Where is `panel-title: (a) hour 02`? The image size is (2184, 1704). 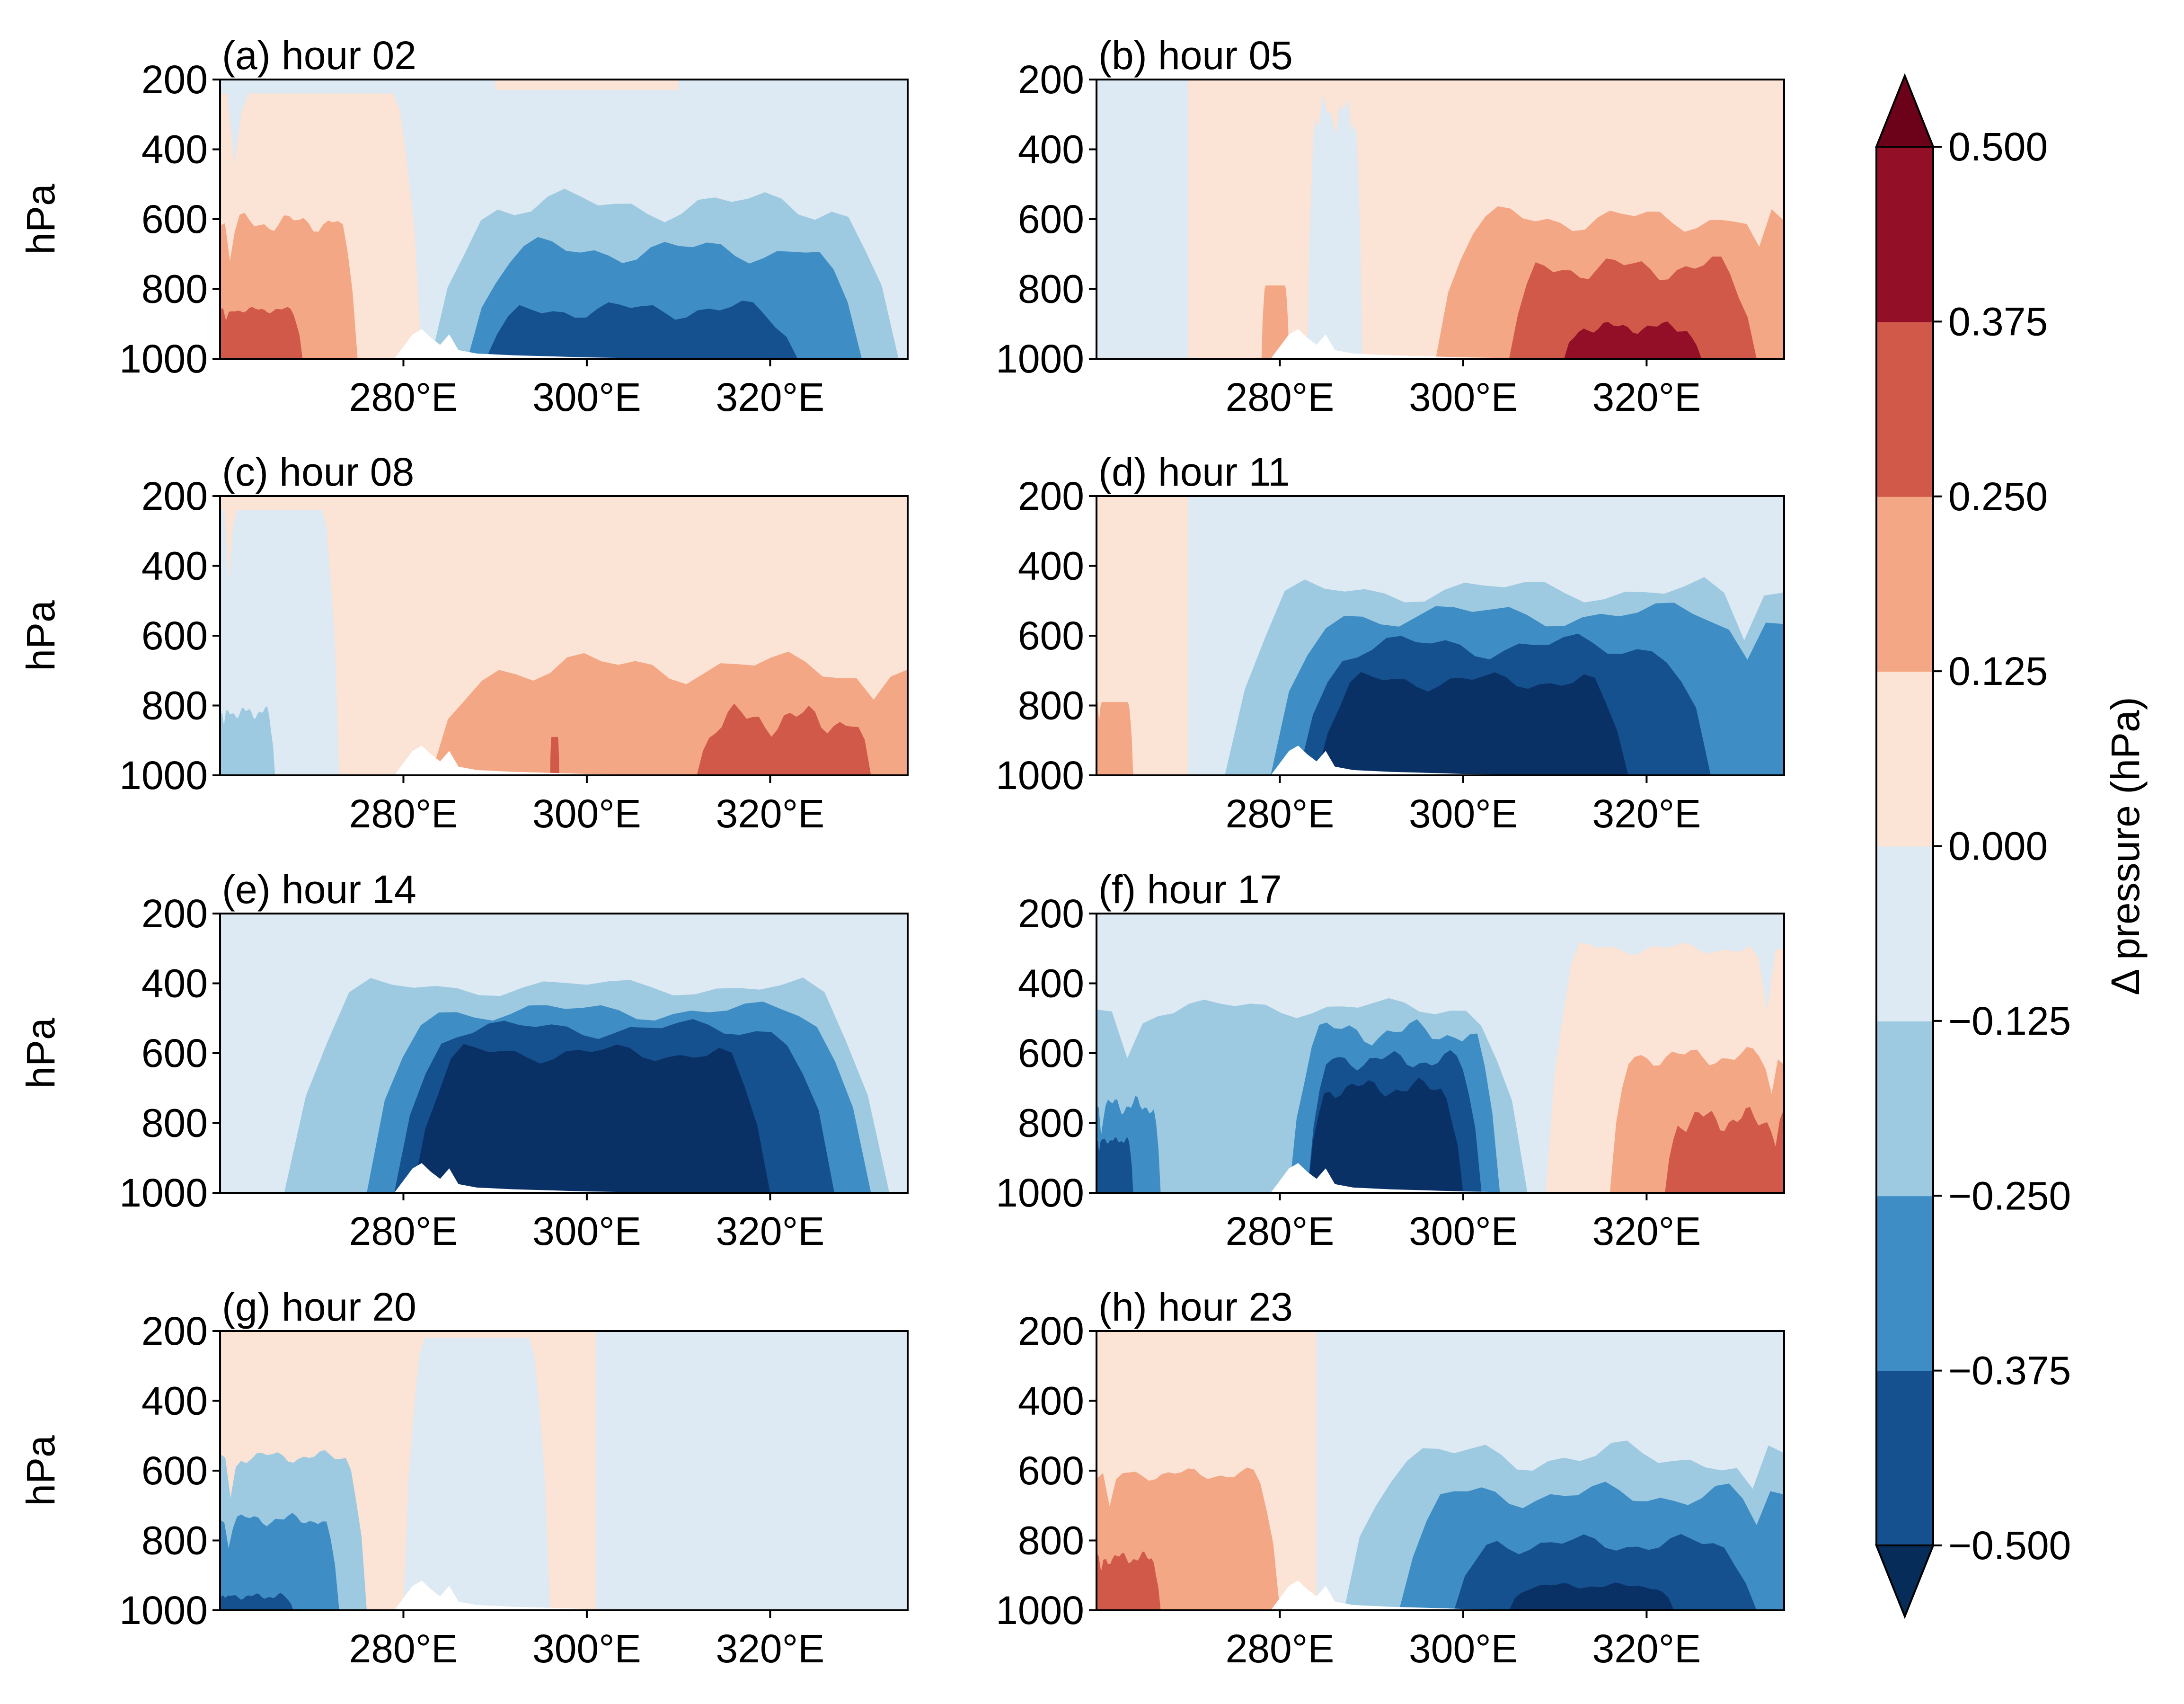
panel-title: (a) hour 02 is located at coordinates (319, 55).